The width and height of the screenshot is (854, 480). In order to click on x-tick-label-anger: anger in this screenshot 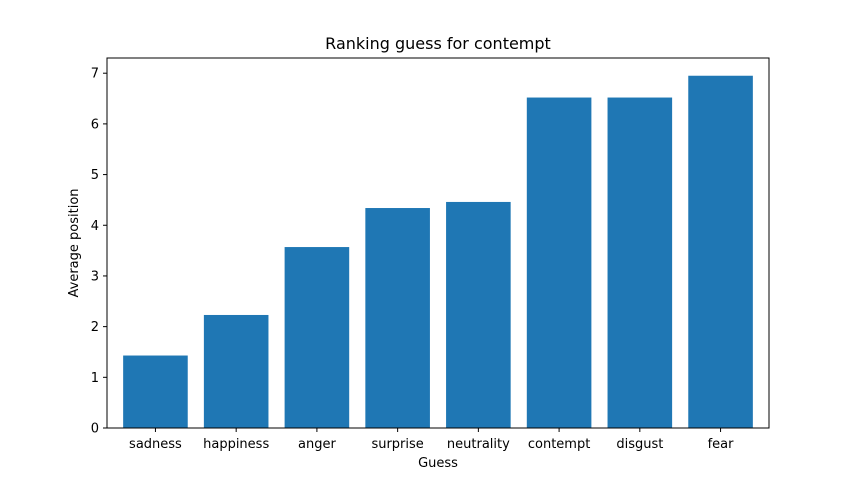, I will do `click(317, 444)`.